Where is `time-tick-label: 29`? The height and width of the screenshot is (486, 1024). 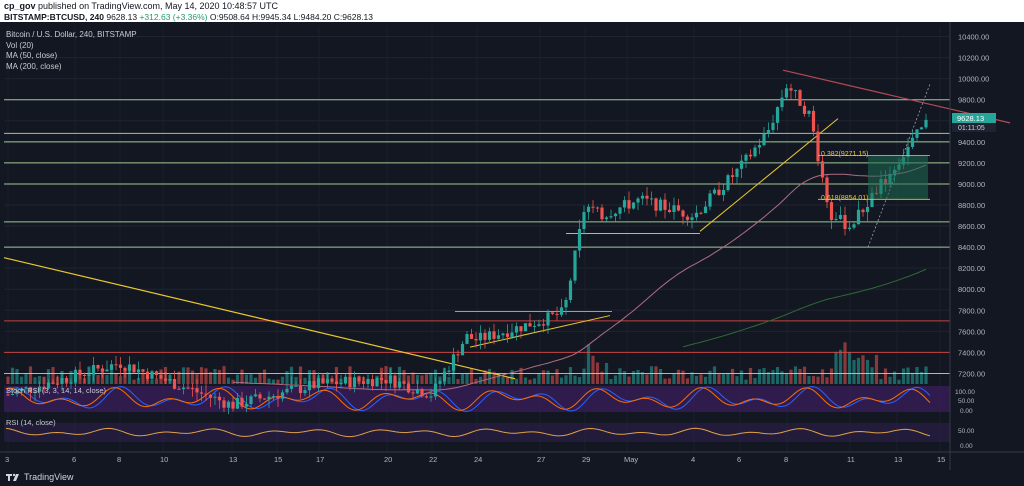
time-tick-label: 29 is located at coordinates (586, 459).